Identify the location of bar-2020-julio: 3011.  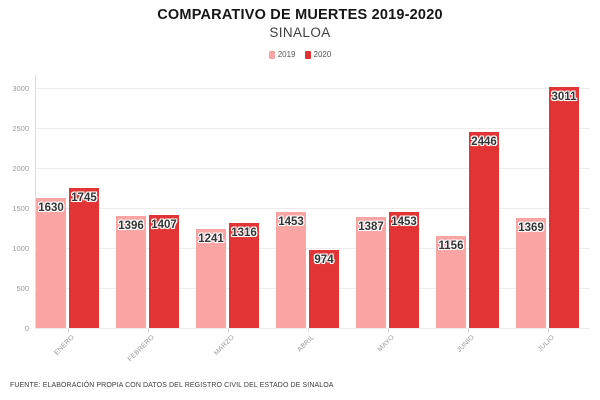
(564, 207).